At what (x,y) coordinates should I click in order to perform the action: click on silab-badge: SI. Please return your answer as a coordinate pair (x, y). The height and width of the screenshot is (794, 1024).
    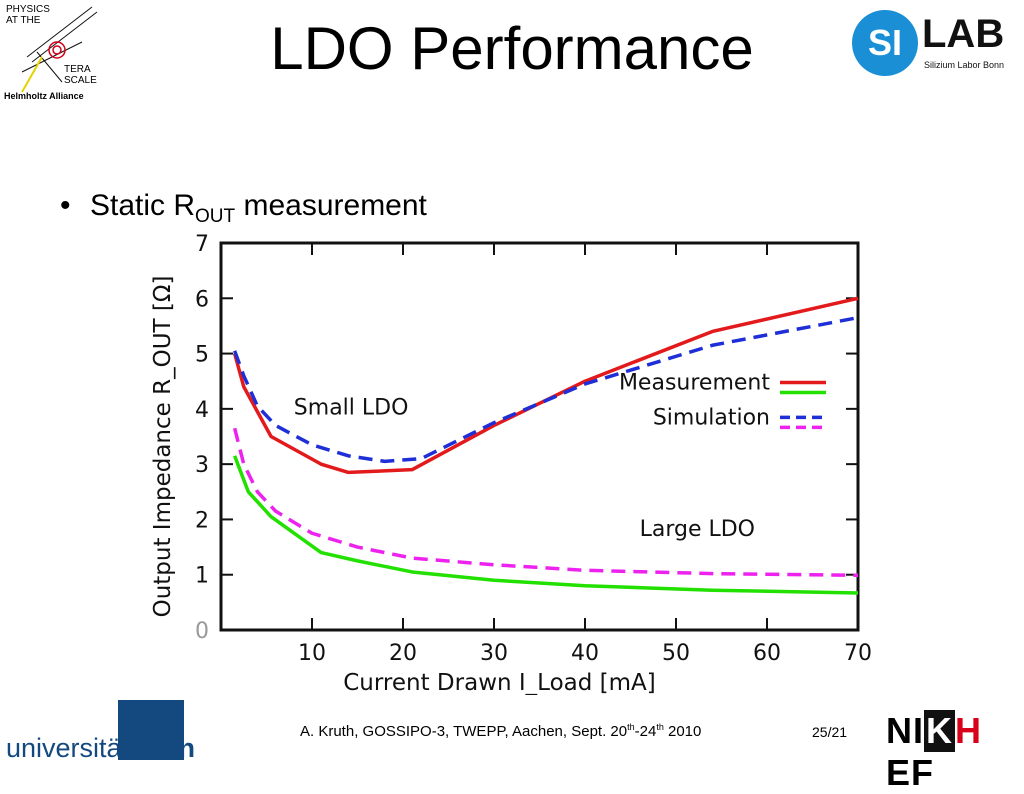
    Looking at the image, I should click on (885, 43).